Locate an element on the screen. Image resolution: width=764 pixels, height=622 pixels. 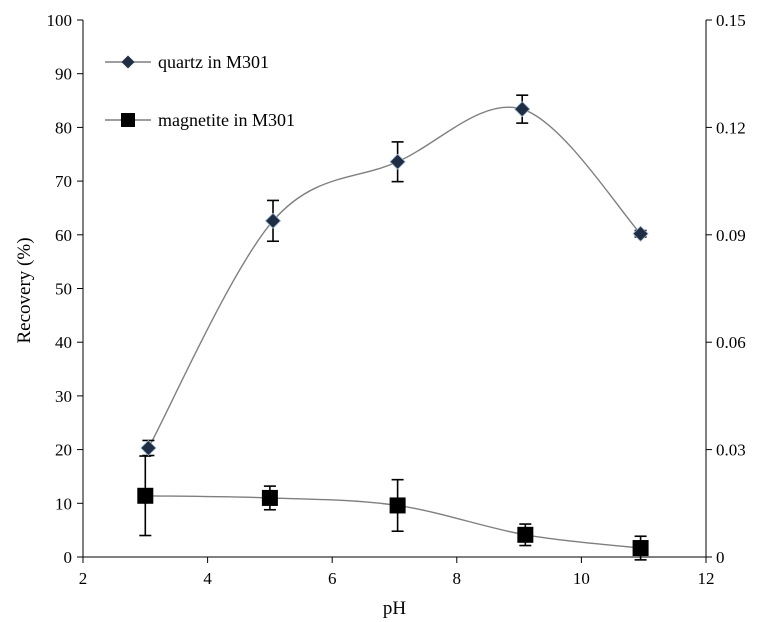
legend-square-marker is located at coordinates (128, 120).